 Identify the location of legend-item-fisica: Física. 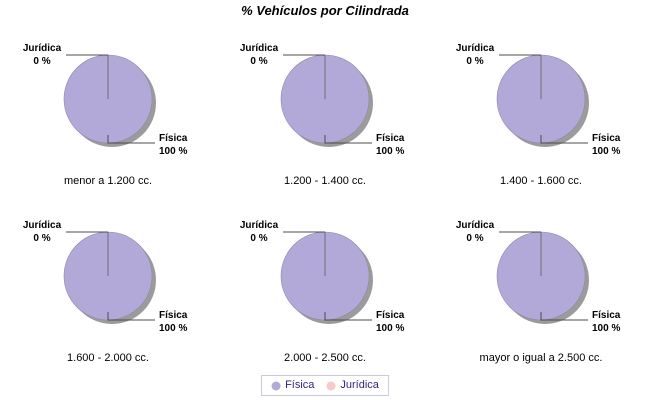
(292, 385).